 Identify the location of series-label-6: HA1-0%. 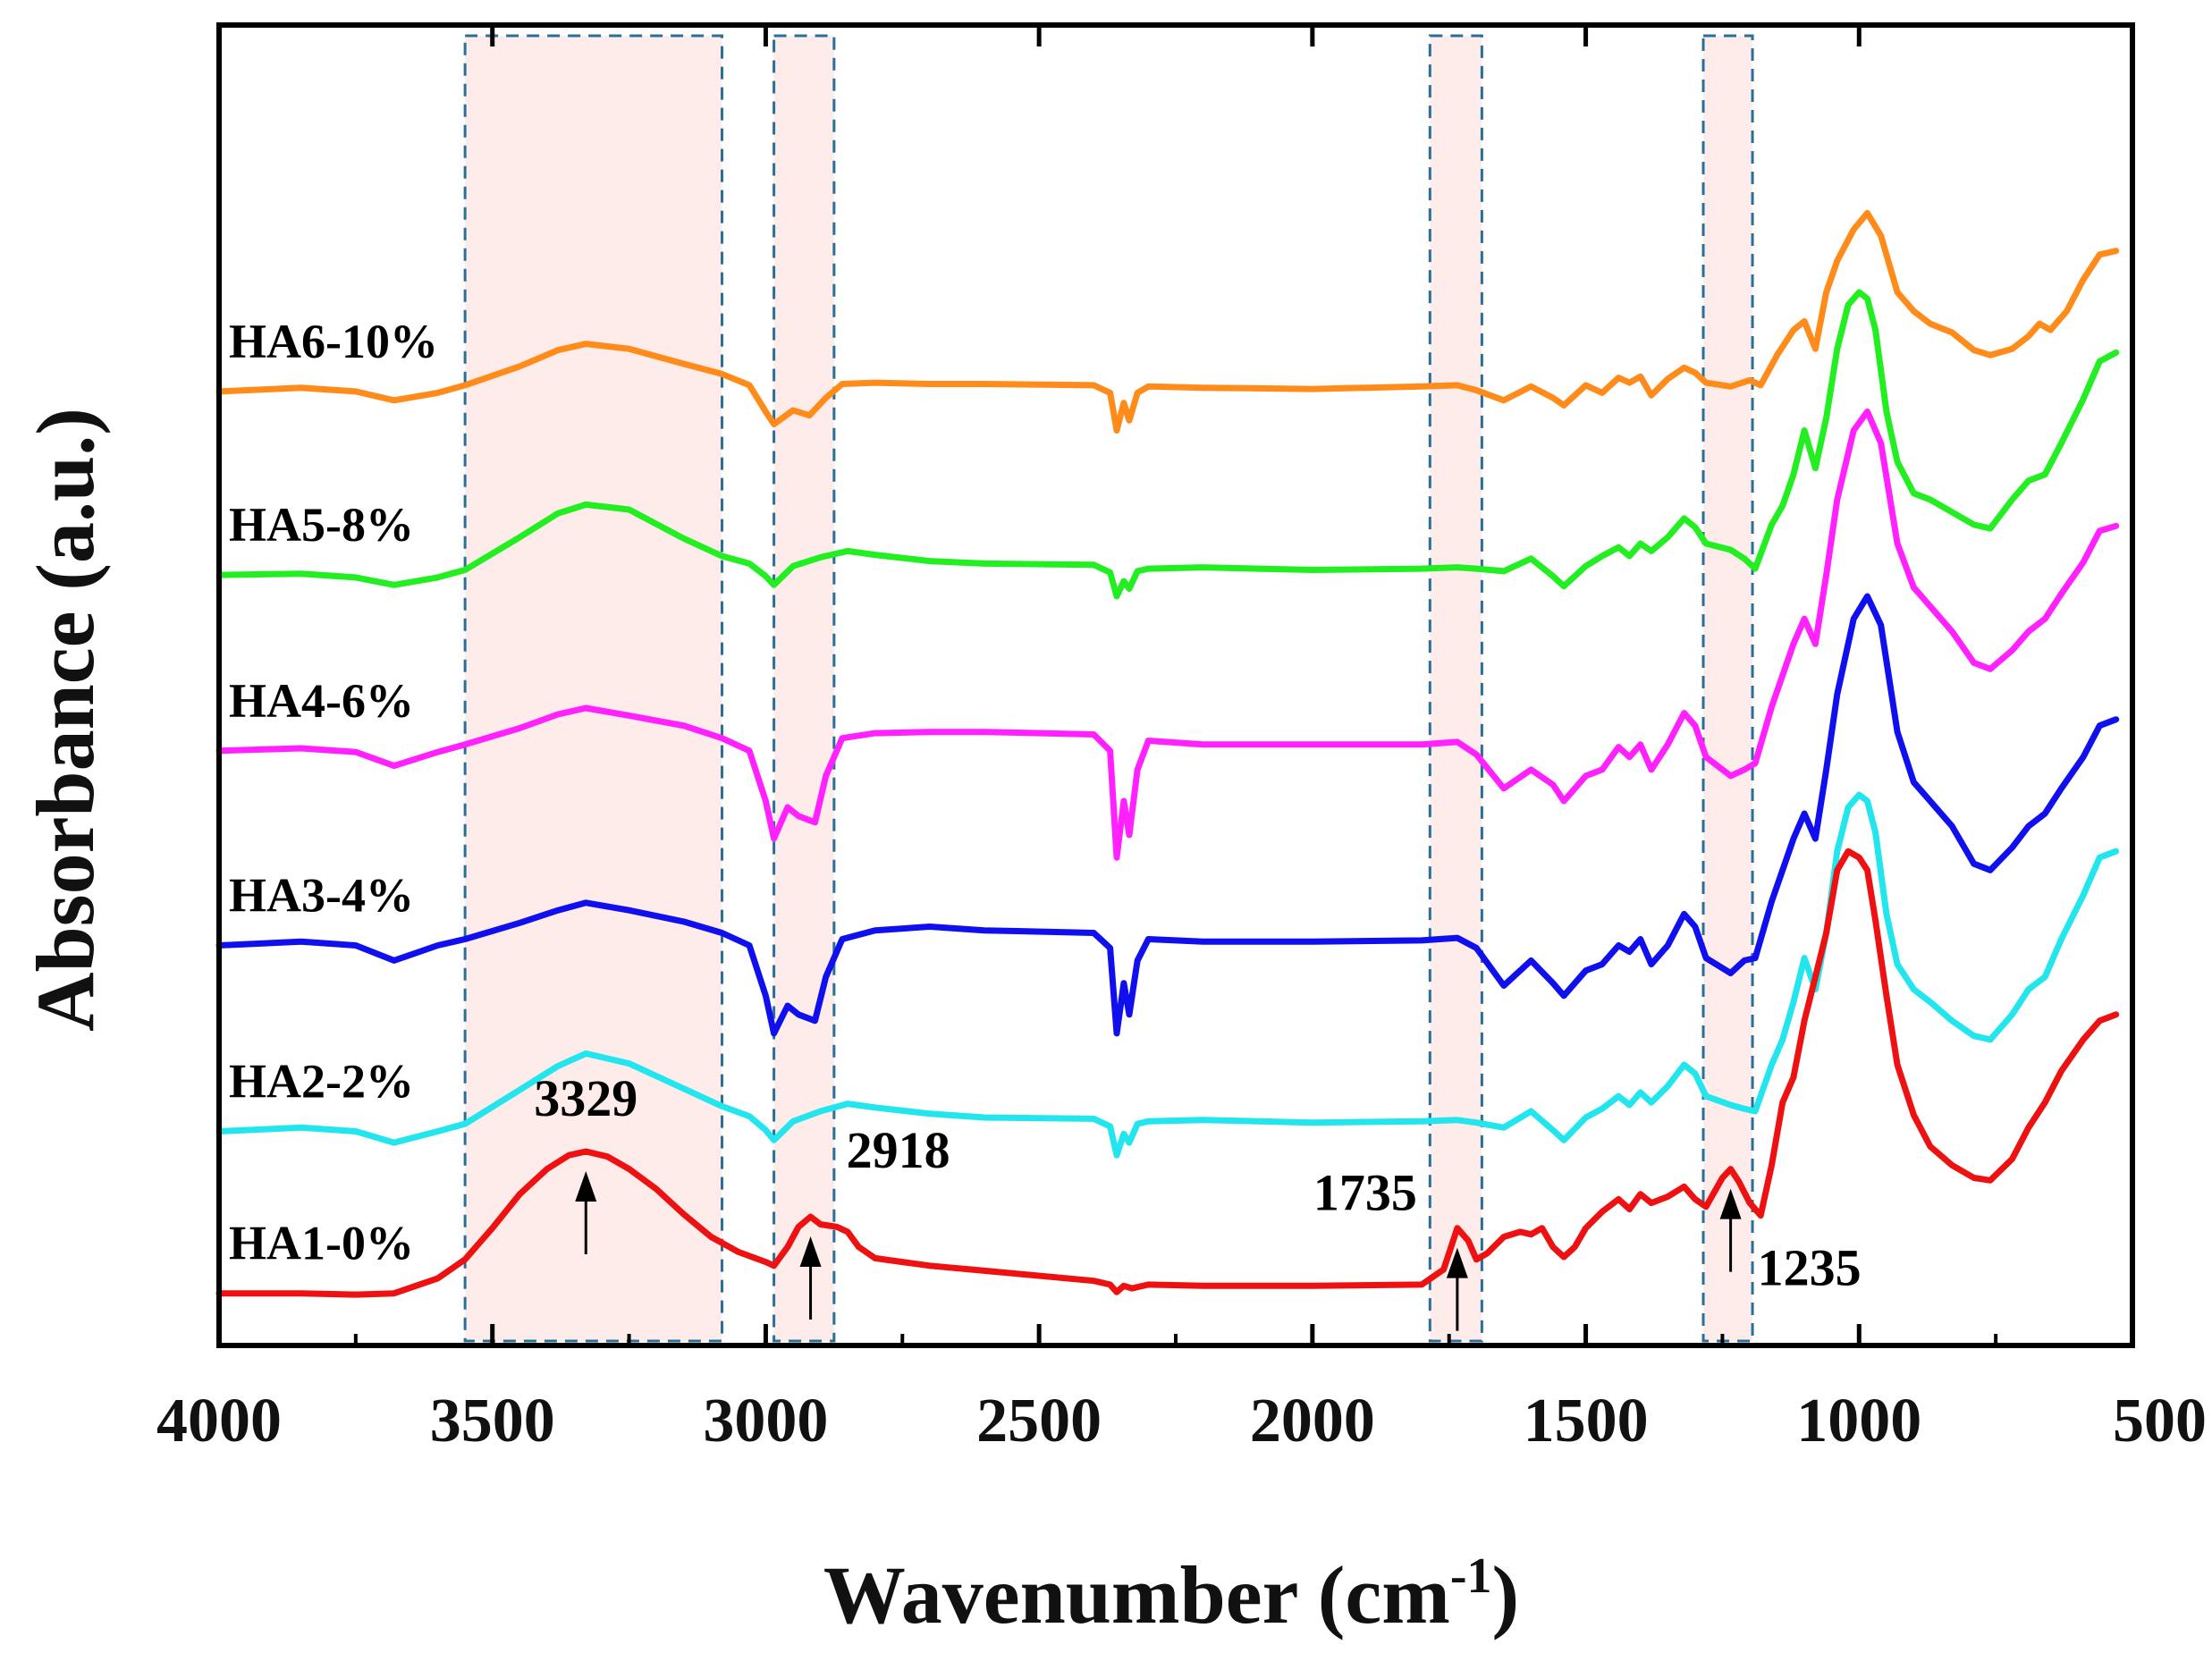
(321, 1243).